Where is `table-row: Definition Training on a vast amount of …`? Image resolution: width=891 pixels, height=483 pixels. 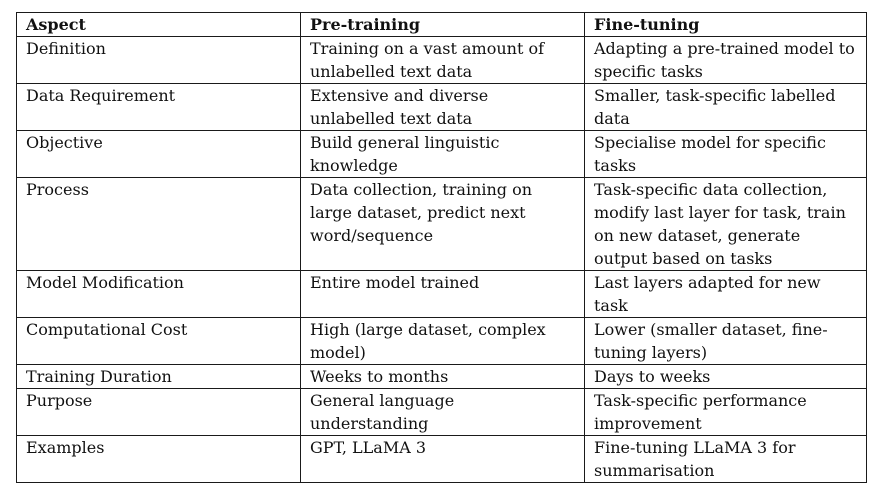 table-row: Definition Training on a vast amount of … is located at coordinates (441, 60).